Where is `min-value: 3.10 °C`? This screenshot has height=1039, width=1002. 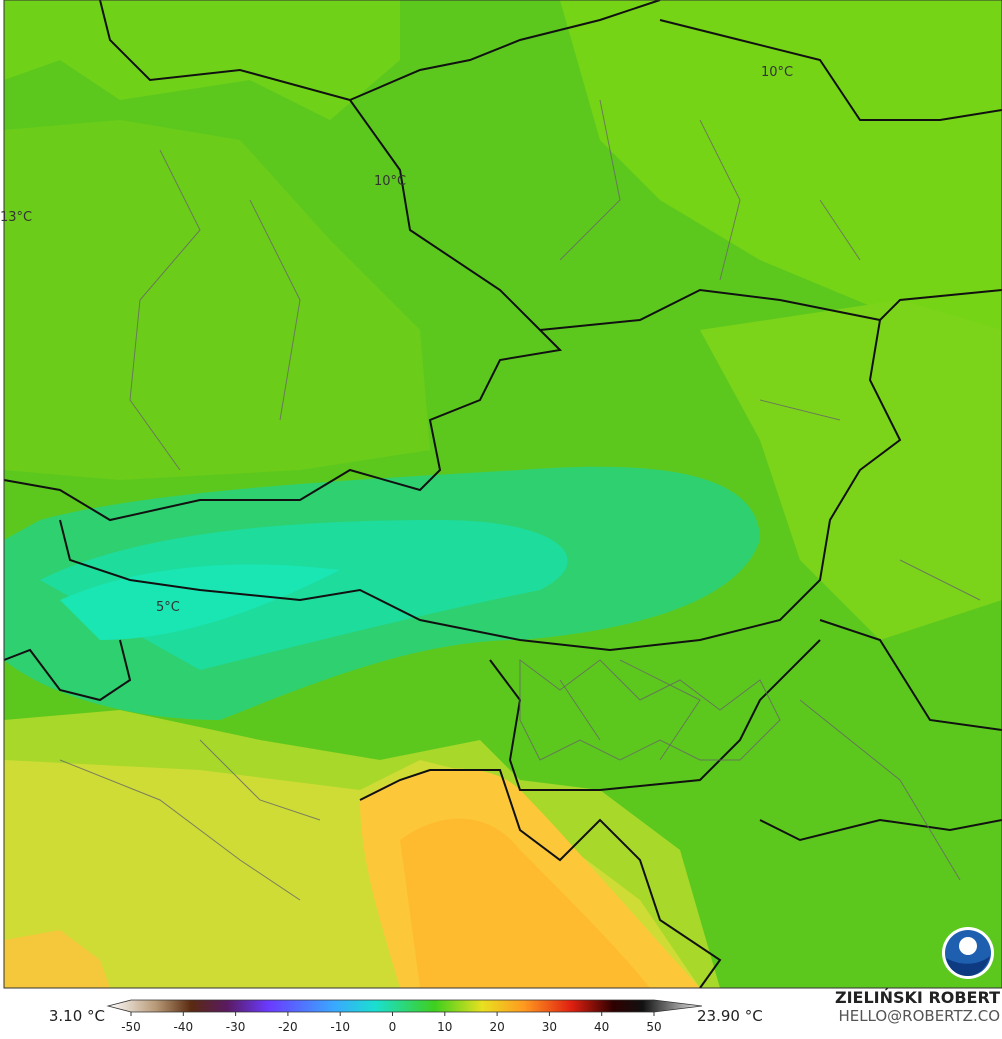
min-value: 3.10 °C is located at coordinates (77, 1016).